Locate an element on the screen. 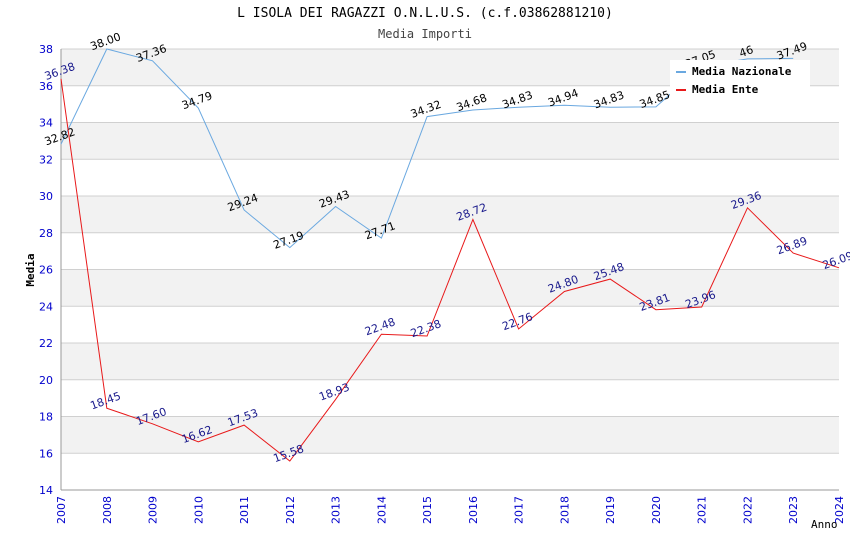 The image size is (850, 550). x-tick-label: 2020 is located at coordinates (656, 510).